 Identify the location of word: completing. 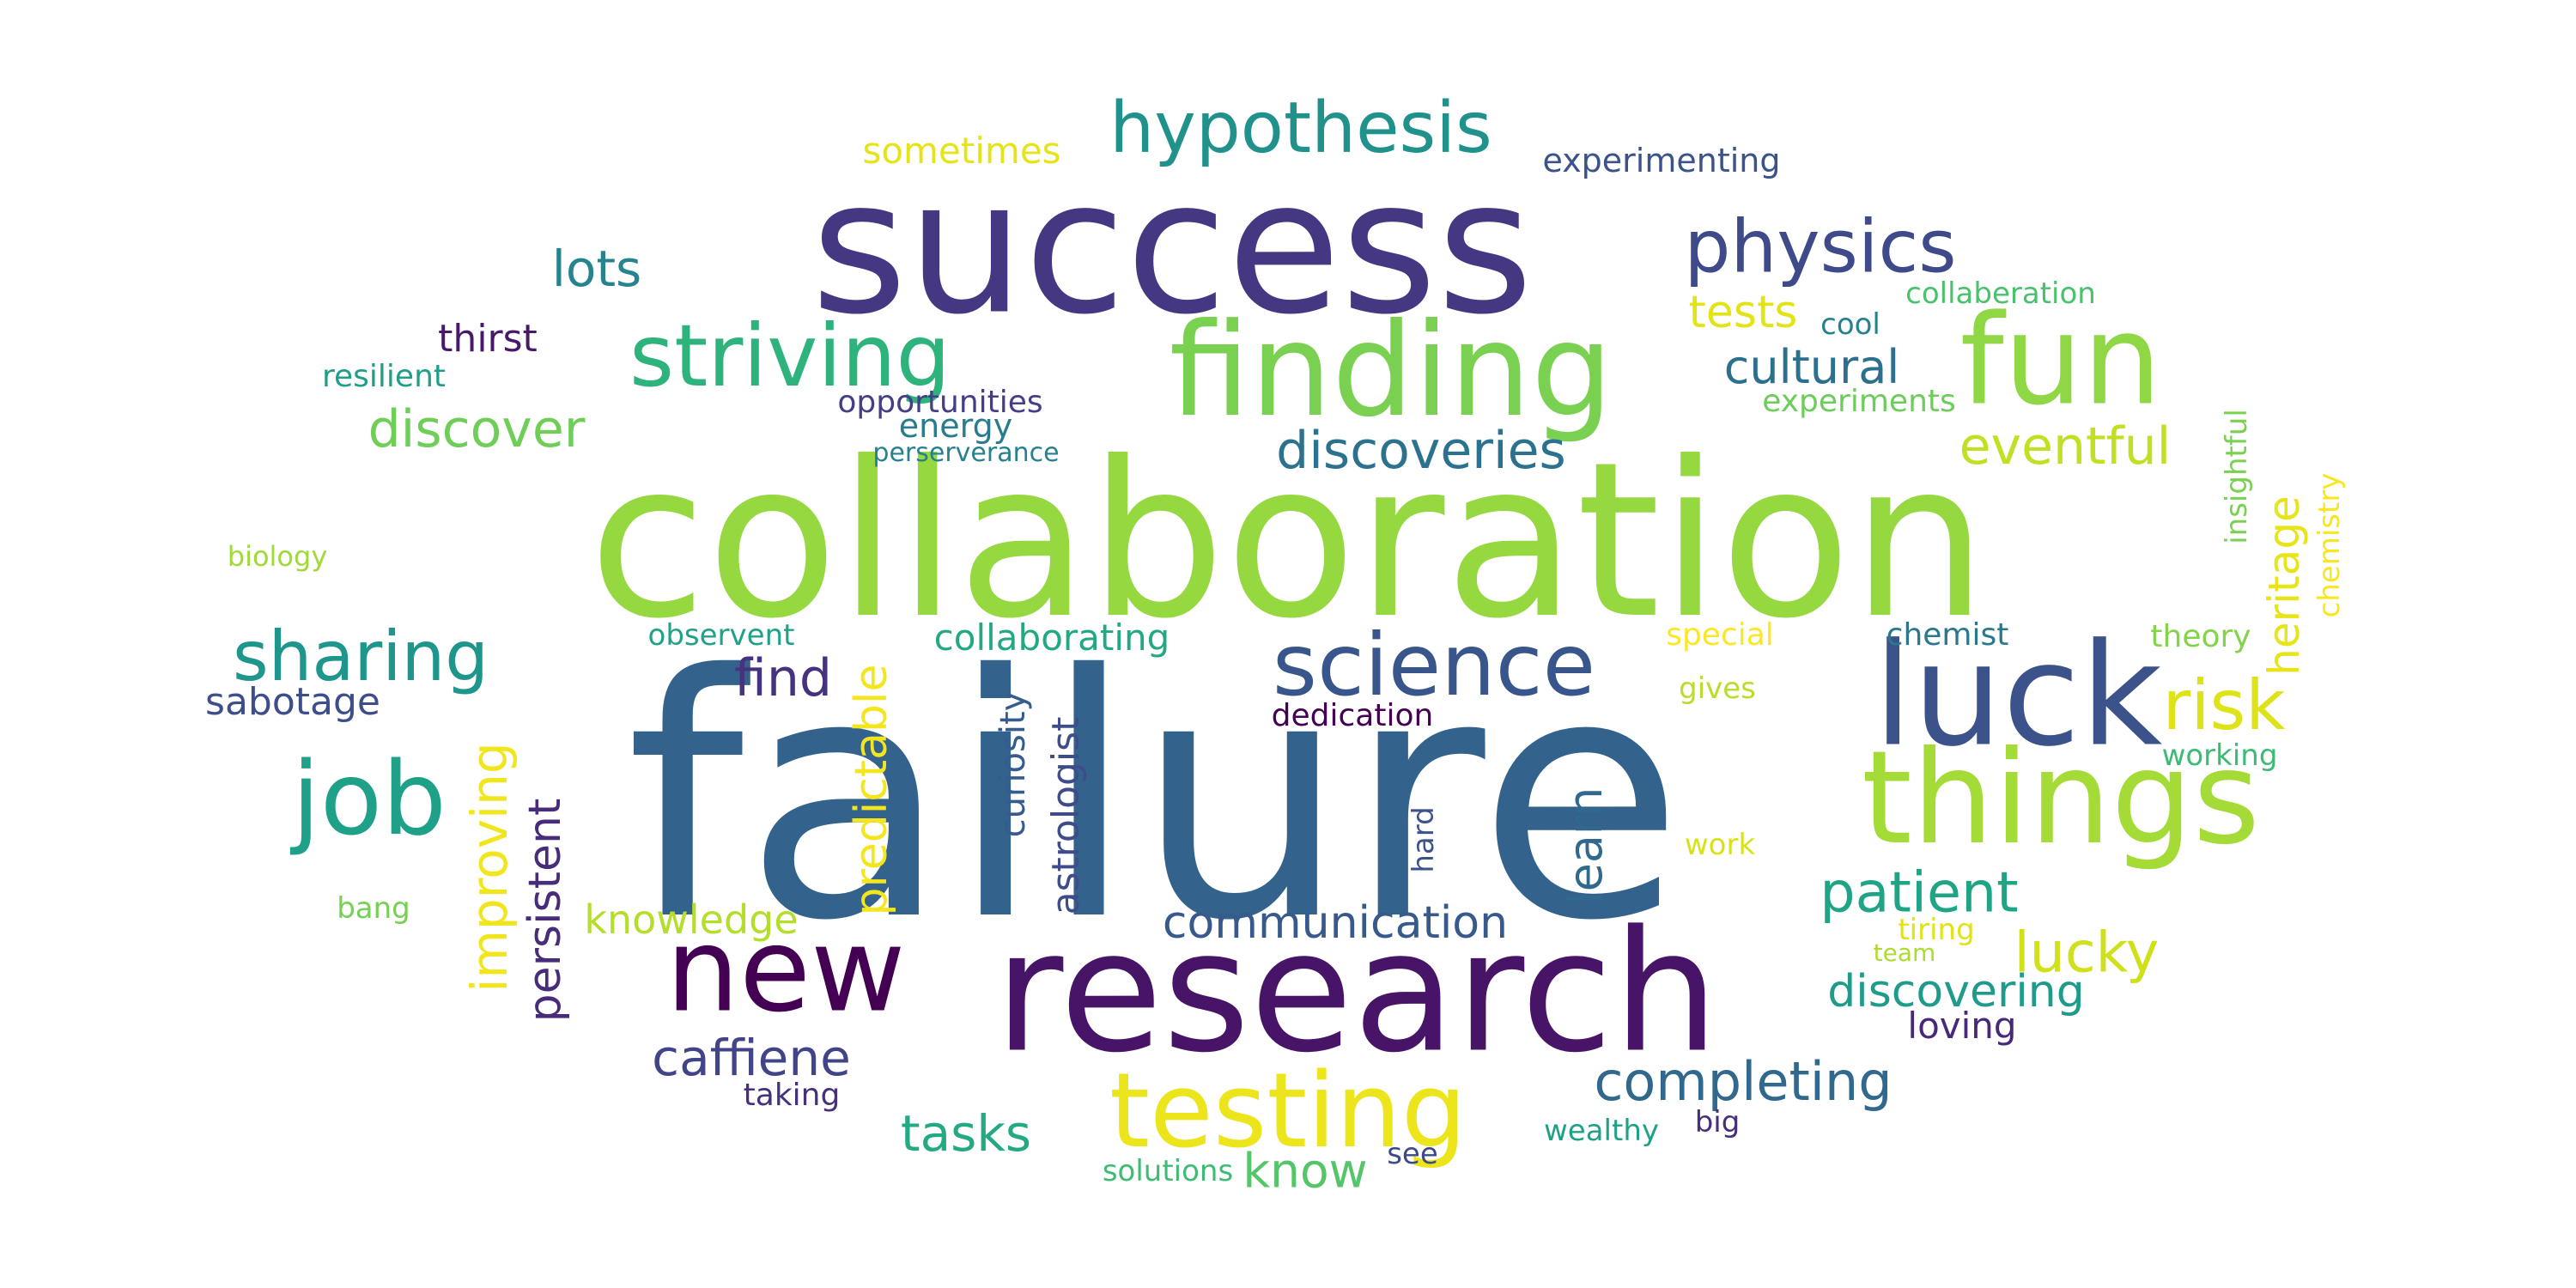
(1744, 1081).